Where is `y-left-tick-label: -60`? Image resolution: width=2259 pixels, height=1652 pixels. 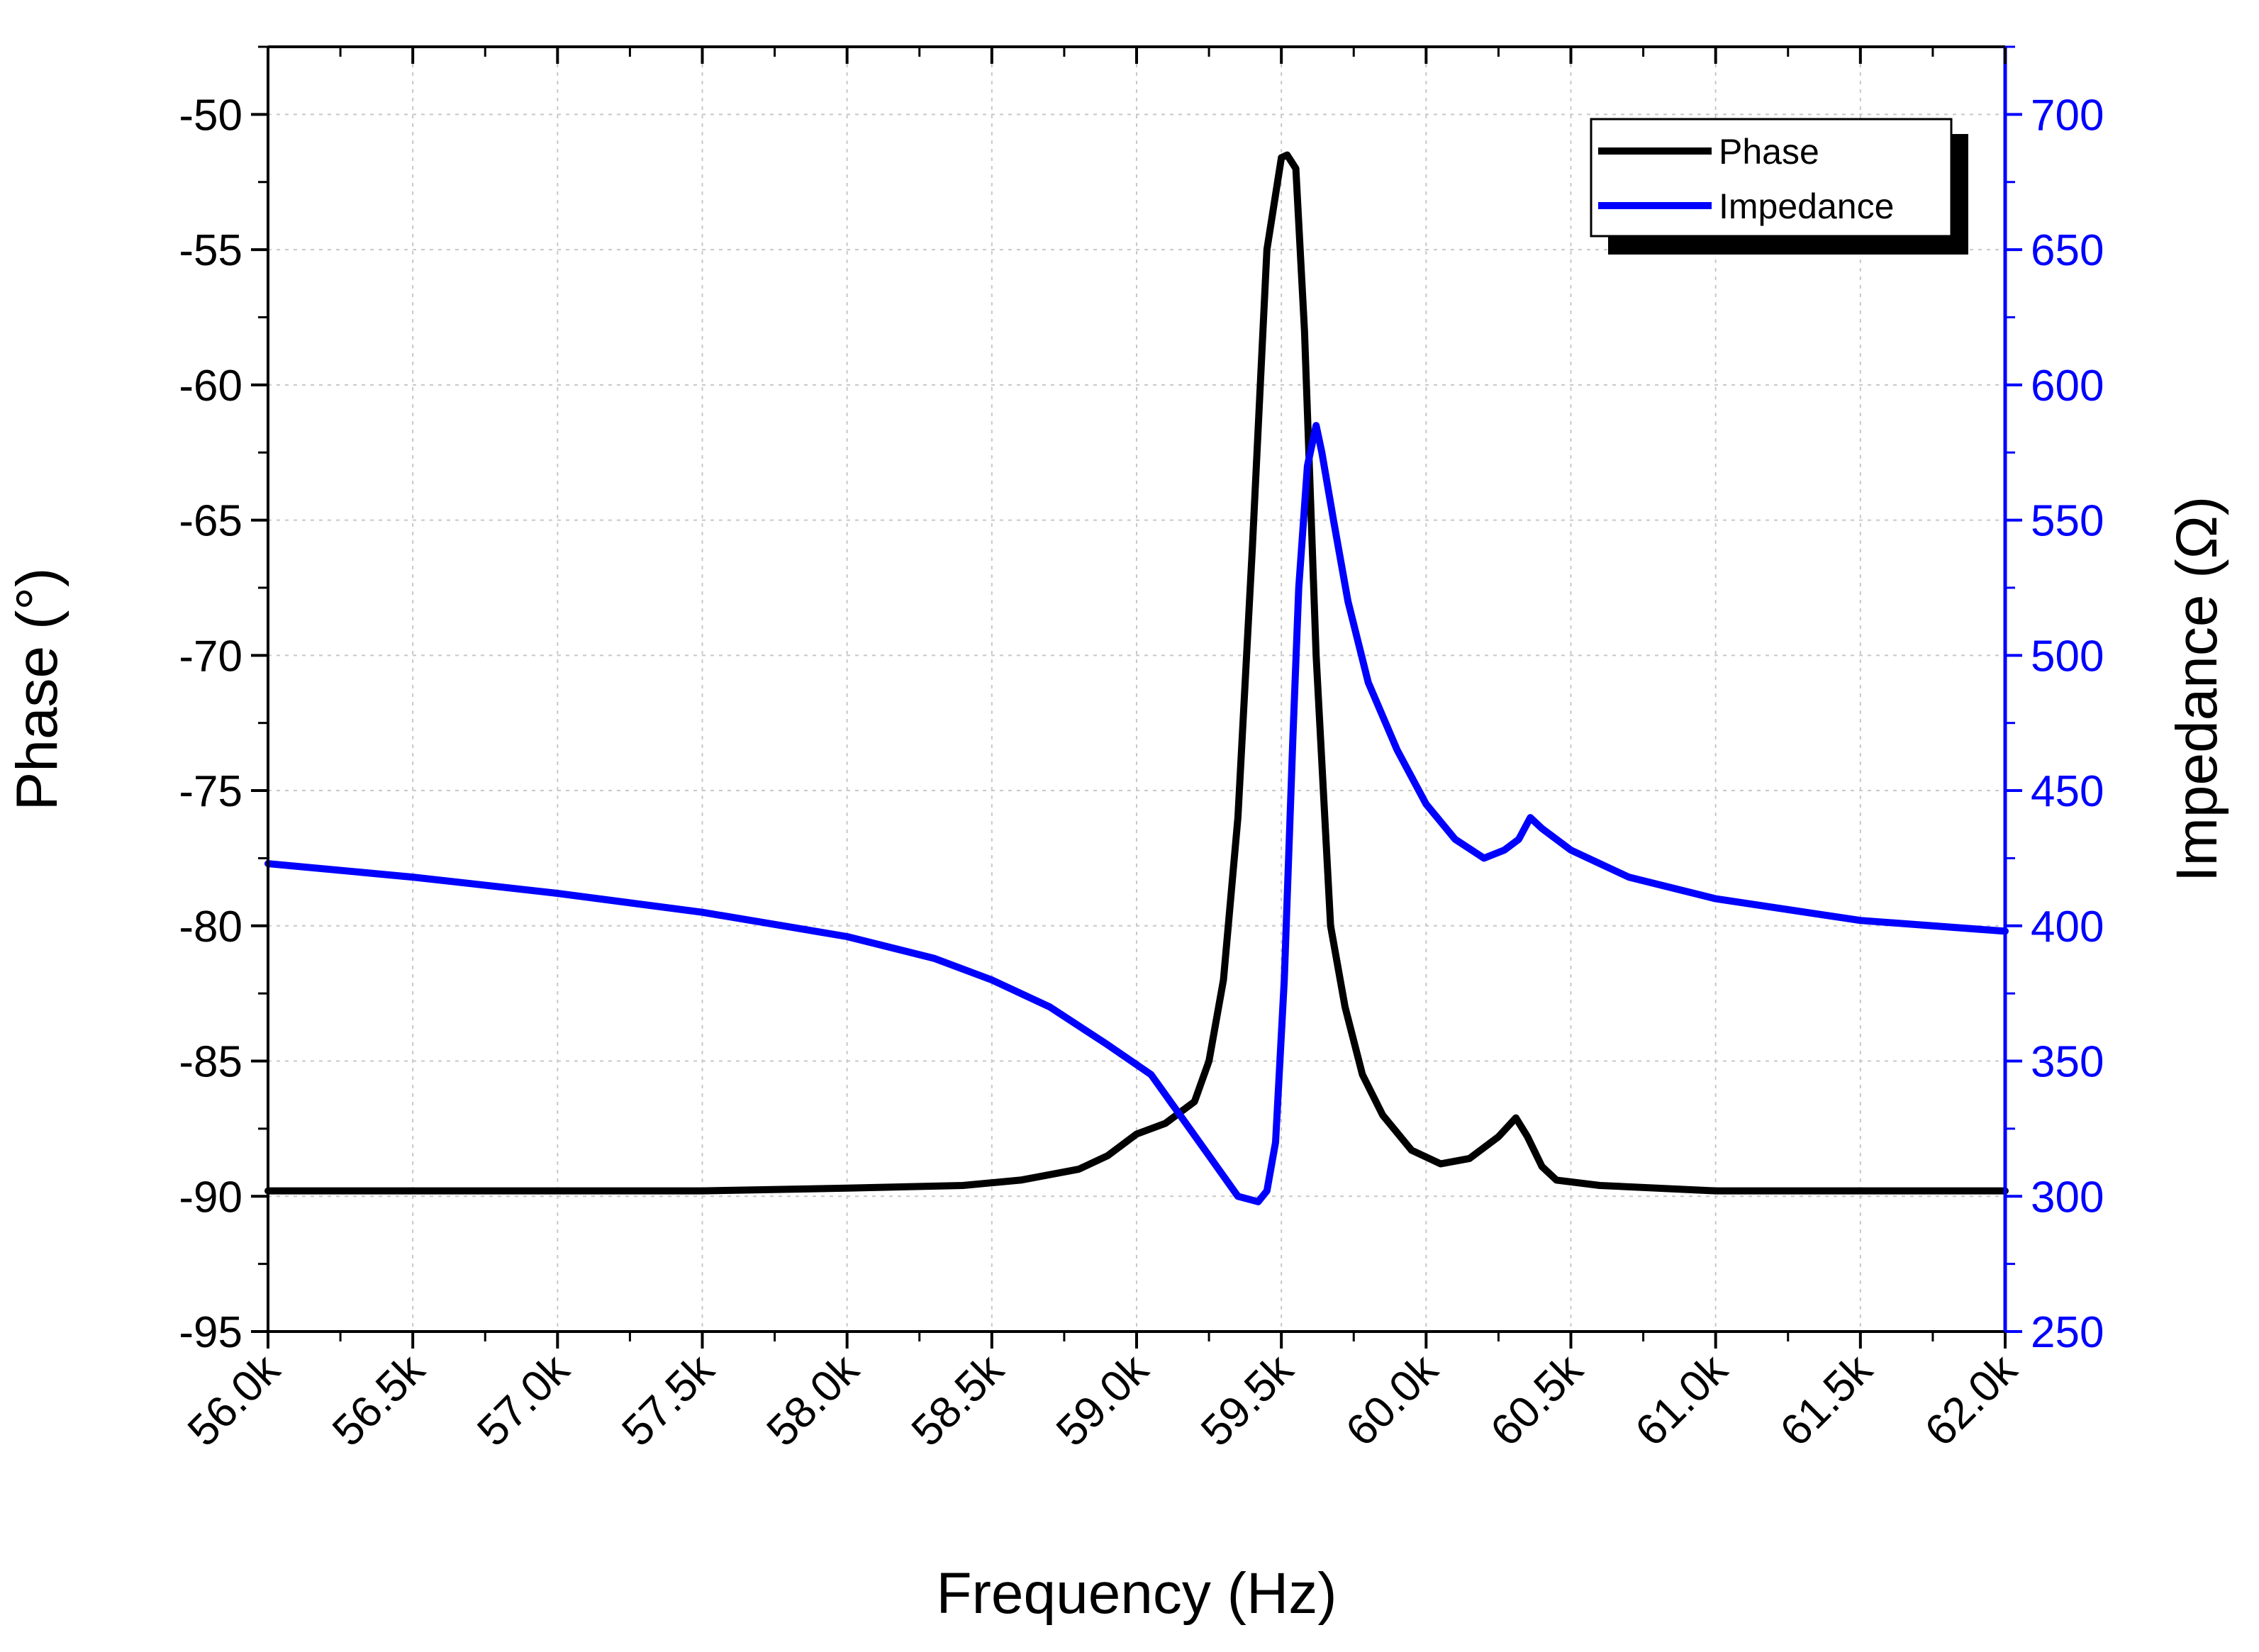
y-left-tick-label: -60 is located at coordinates (210, 386).